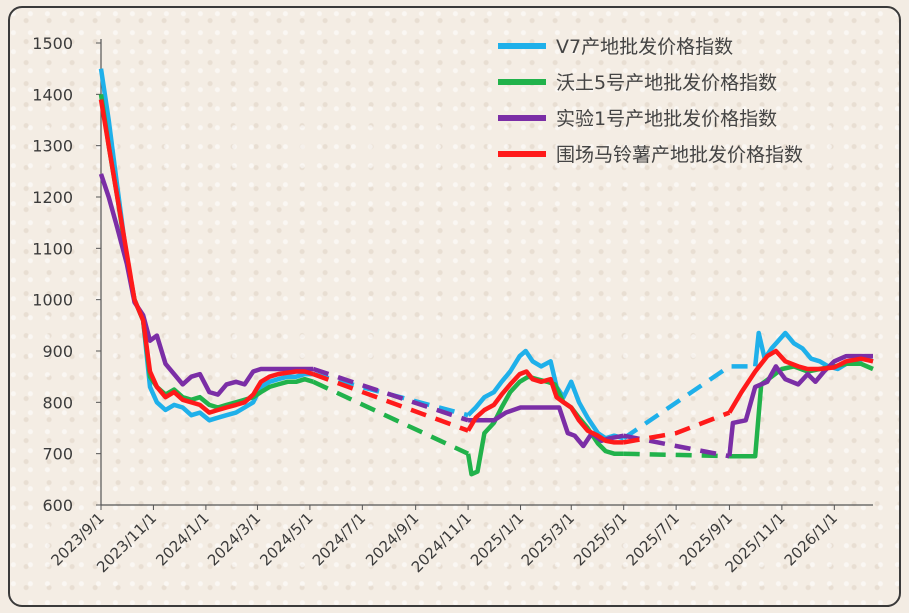  I want to click on legend-label: 实验1号产地批发价格指数, so click(666, 119).